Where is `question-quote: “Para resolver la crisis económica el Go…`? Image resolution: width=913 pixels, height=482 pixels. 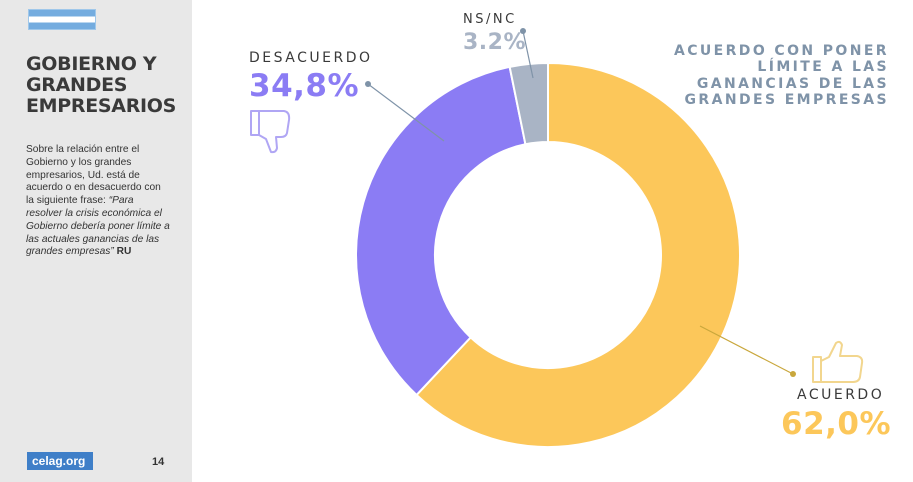
question-quote: “Para resolver la crisis económica el Go… is located at coordinates (98, 226).